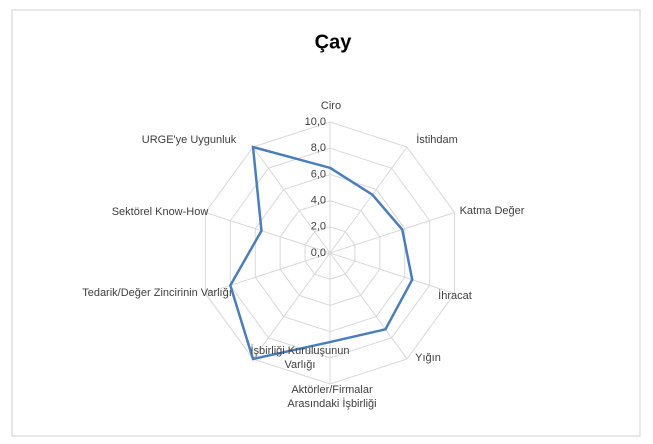 The width and height of the screenshot is (653, 444). Describe the element at coordinates (318, 201) in the screenshot. I see `r-tick-label: 4,0` at that location.